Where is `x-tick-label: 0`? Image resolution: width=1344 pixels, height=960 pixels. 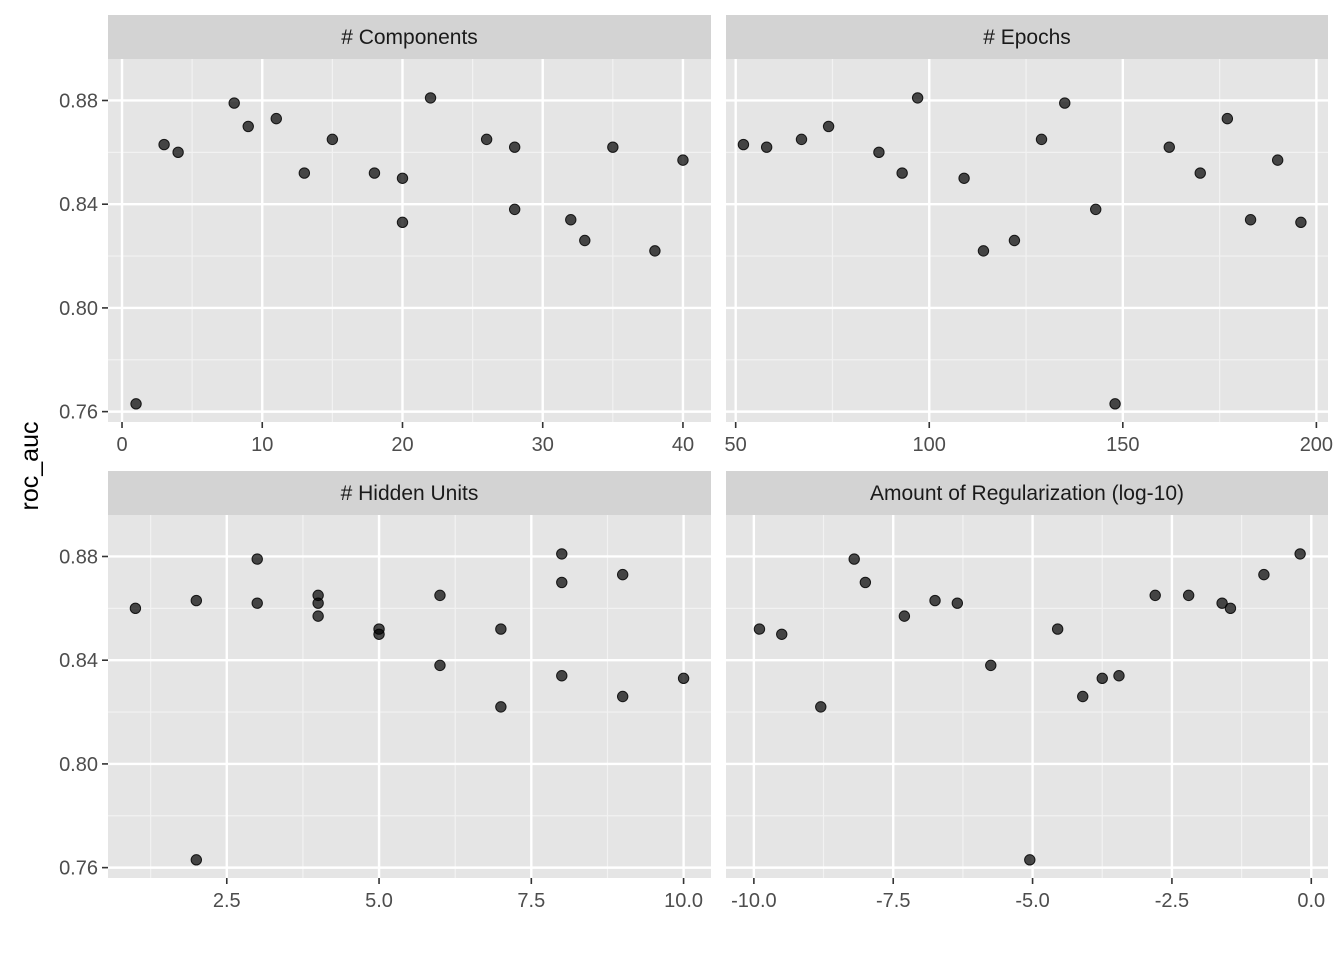
x-tick-label: 0 is located at coordinates (121, 445).